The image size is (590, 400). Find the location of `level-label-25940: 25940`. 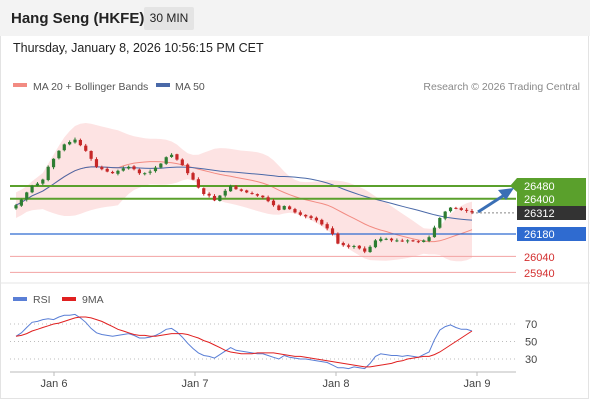

level-label-25940: 25940 is located at coordinates (539, 274).